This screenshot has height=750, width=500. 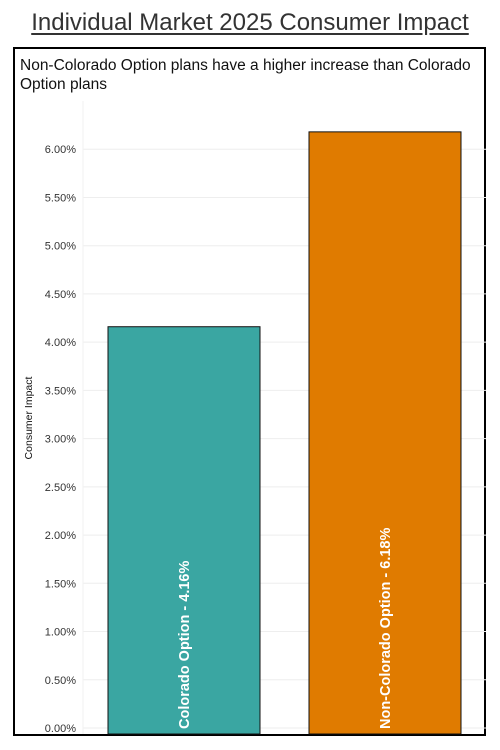 What do you see at coordinates (60, 247) in the screenshot?
I see `y-tick-label: 5.00%` at bounding box center [60, 247].